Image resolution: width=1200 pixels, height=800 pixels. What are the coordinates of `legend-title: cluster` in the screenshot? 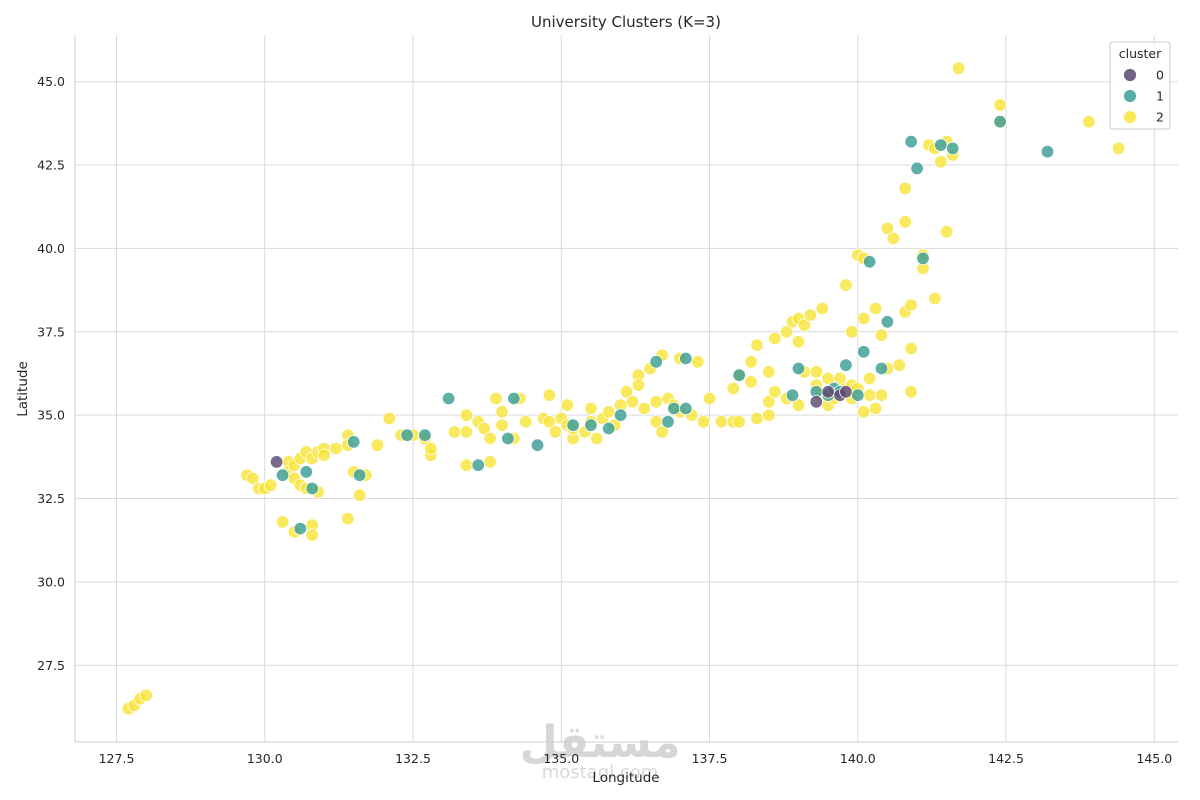 It's located at (1140, 53).